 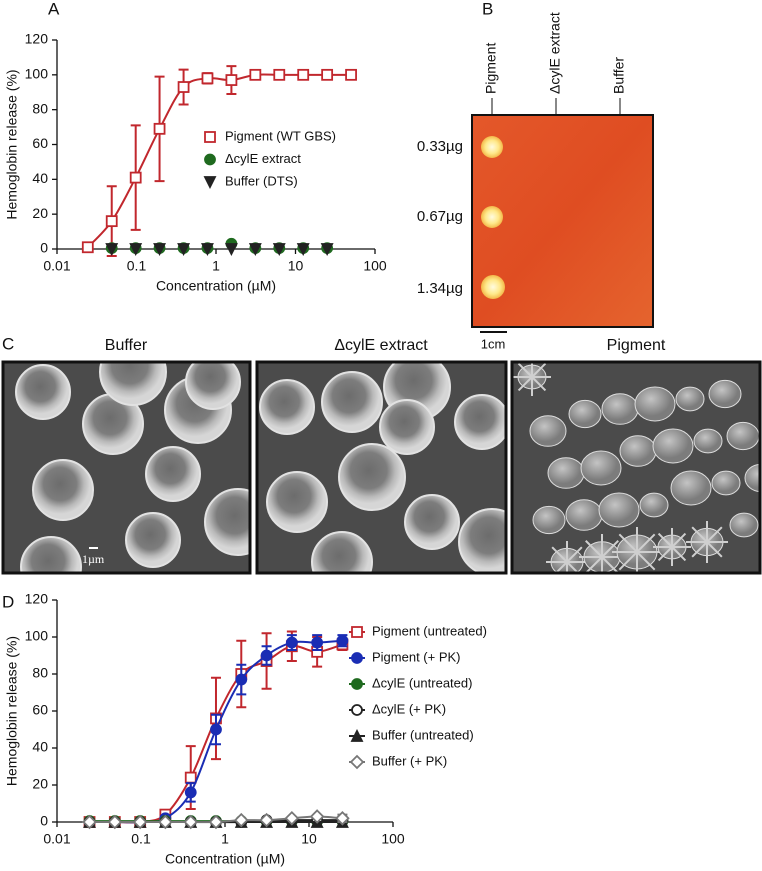 I want to click on legend-label: Buffer (untreated), so click(x=423, y=734).